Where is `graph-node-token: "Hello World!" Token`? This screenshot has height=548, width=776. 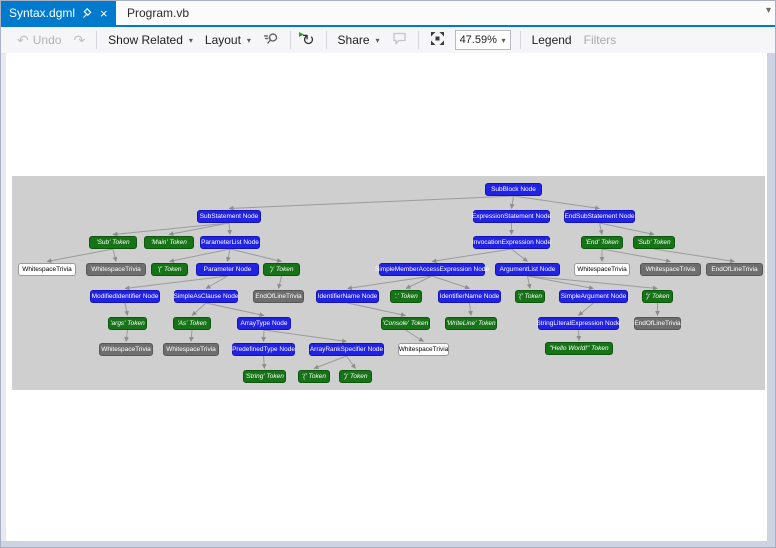
graph-node-token: "Hello World!" Token is located at coordinates (579, 348).